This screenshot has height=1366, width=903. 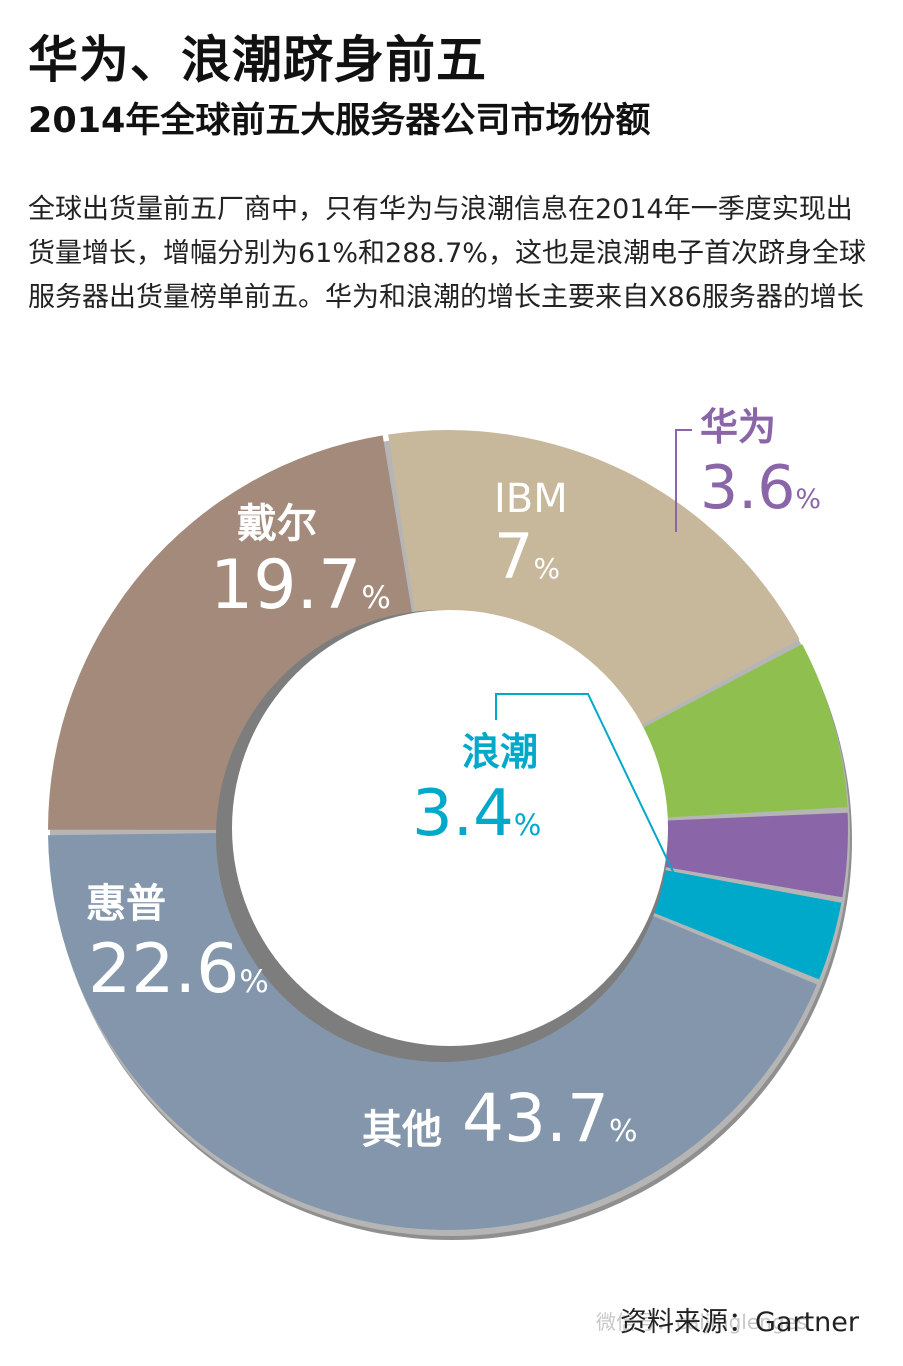 I want to click on slice-unit-3: %, so click(x=528, y=825).